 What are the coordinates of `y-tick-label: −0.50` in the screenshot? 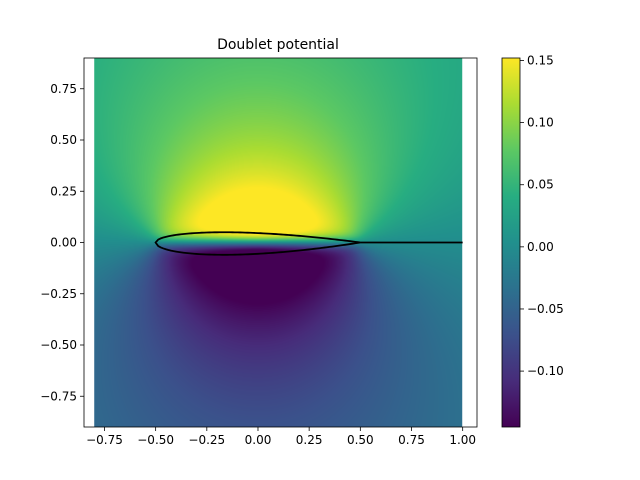 It's located at (58, 345).